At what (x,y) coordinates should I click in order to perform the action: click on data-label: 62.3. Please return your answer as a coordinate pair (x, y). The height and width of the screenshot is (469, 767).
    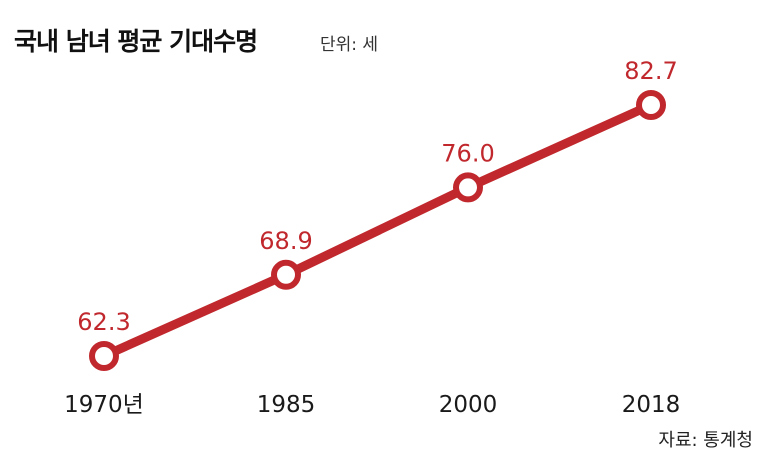
    Looking at the image, I should click on (103, 322).